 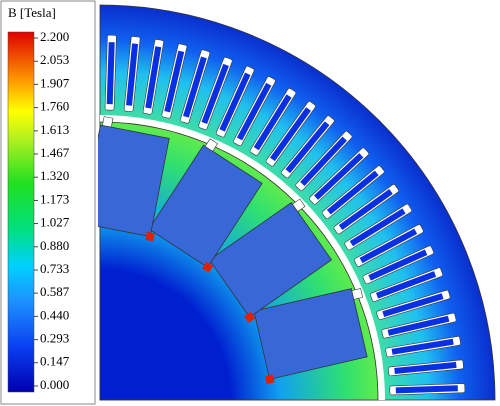 I want to click on tick-label: 1.613, so click(x=54, y=129).